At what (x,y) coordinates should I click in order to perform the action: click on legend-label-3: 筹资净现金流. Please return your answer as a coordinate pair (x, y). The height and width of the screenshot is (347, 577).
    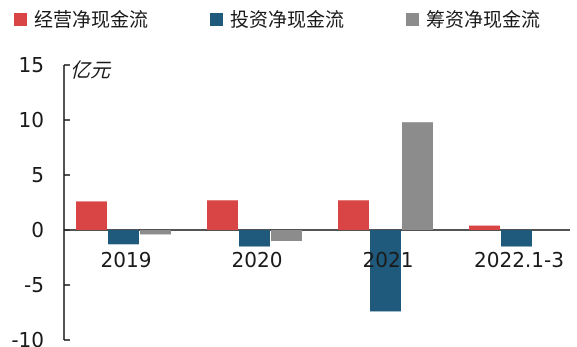
    Looking at the image, I should click on (483, 20).